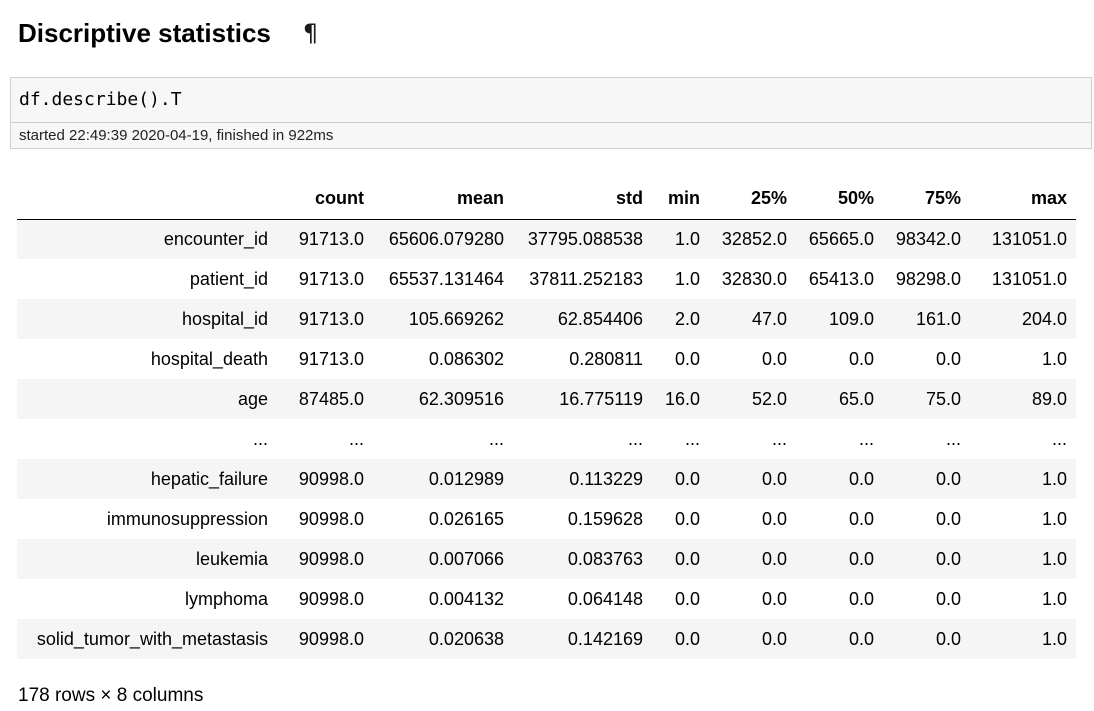 Image resolution: width=1094 pixels, height=711 pixels. What do you see at coordinates (943, 398) in the screenshot?
I see `table-cell: 75.0` at bounding box center [943, 398].